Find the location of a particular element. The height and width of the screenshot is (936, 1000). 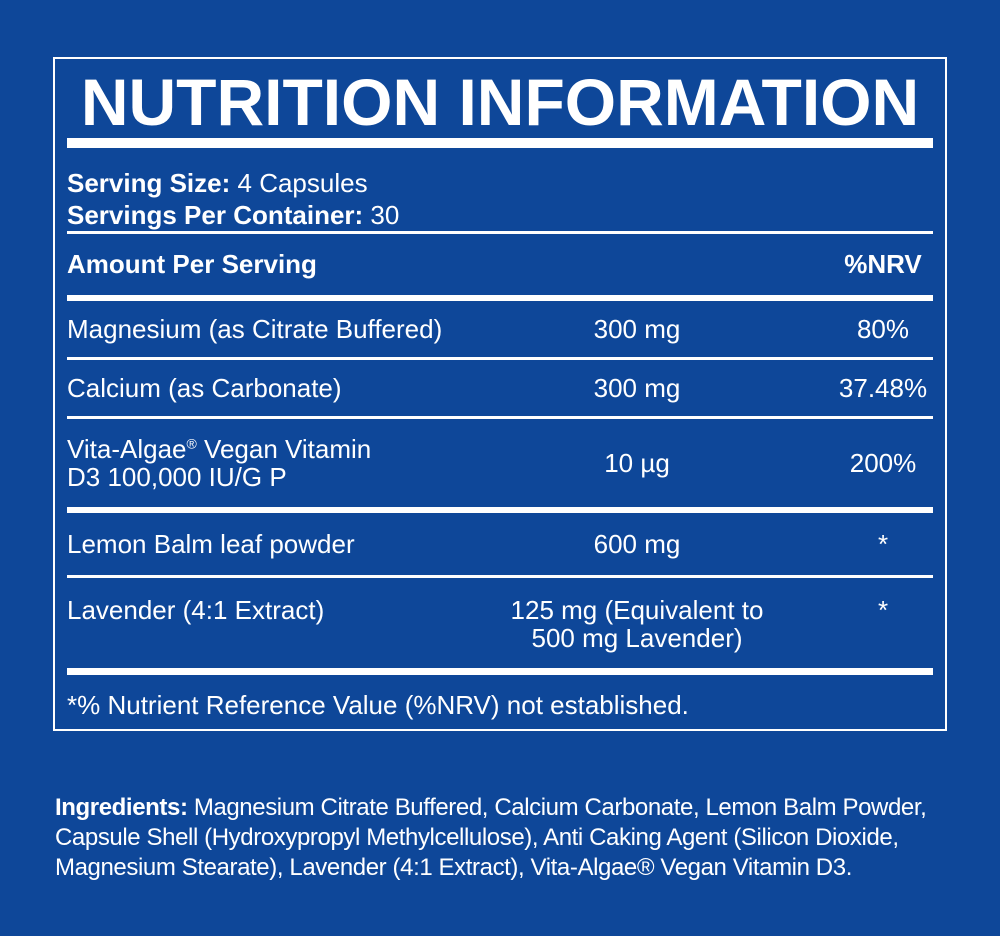

serving-size-value: 4 Capsules is located at coordinates (299, 183).